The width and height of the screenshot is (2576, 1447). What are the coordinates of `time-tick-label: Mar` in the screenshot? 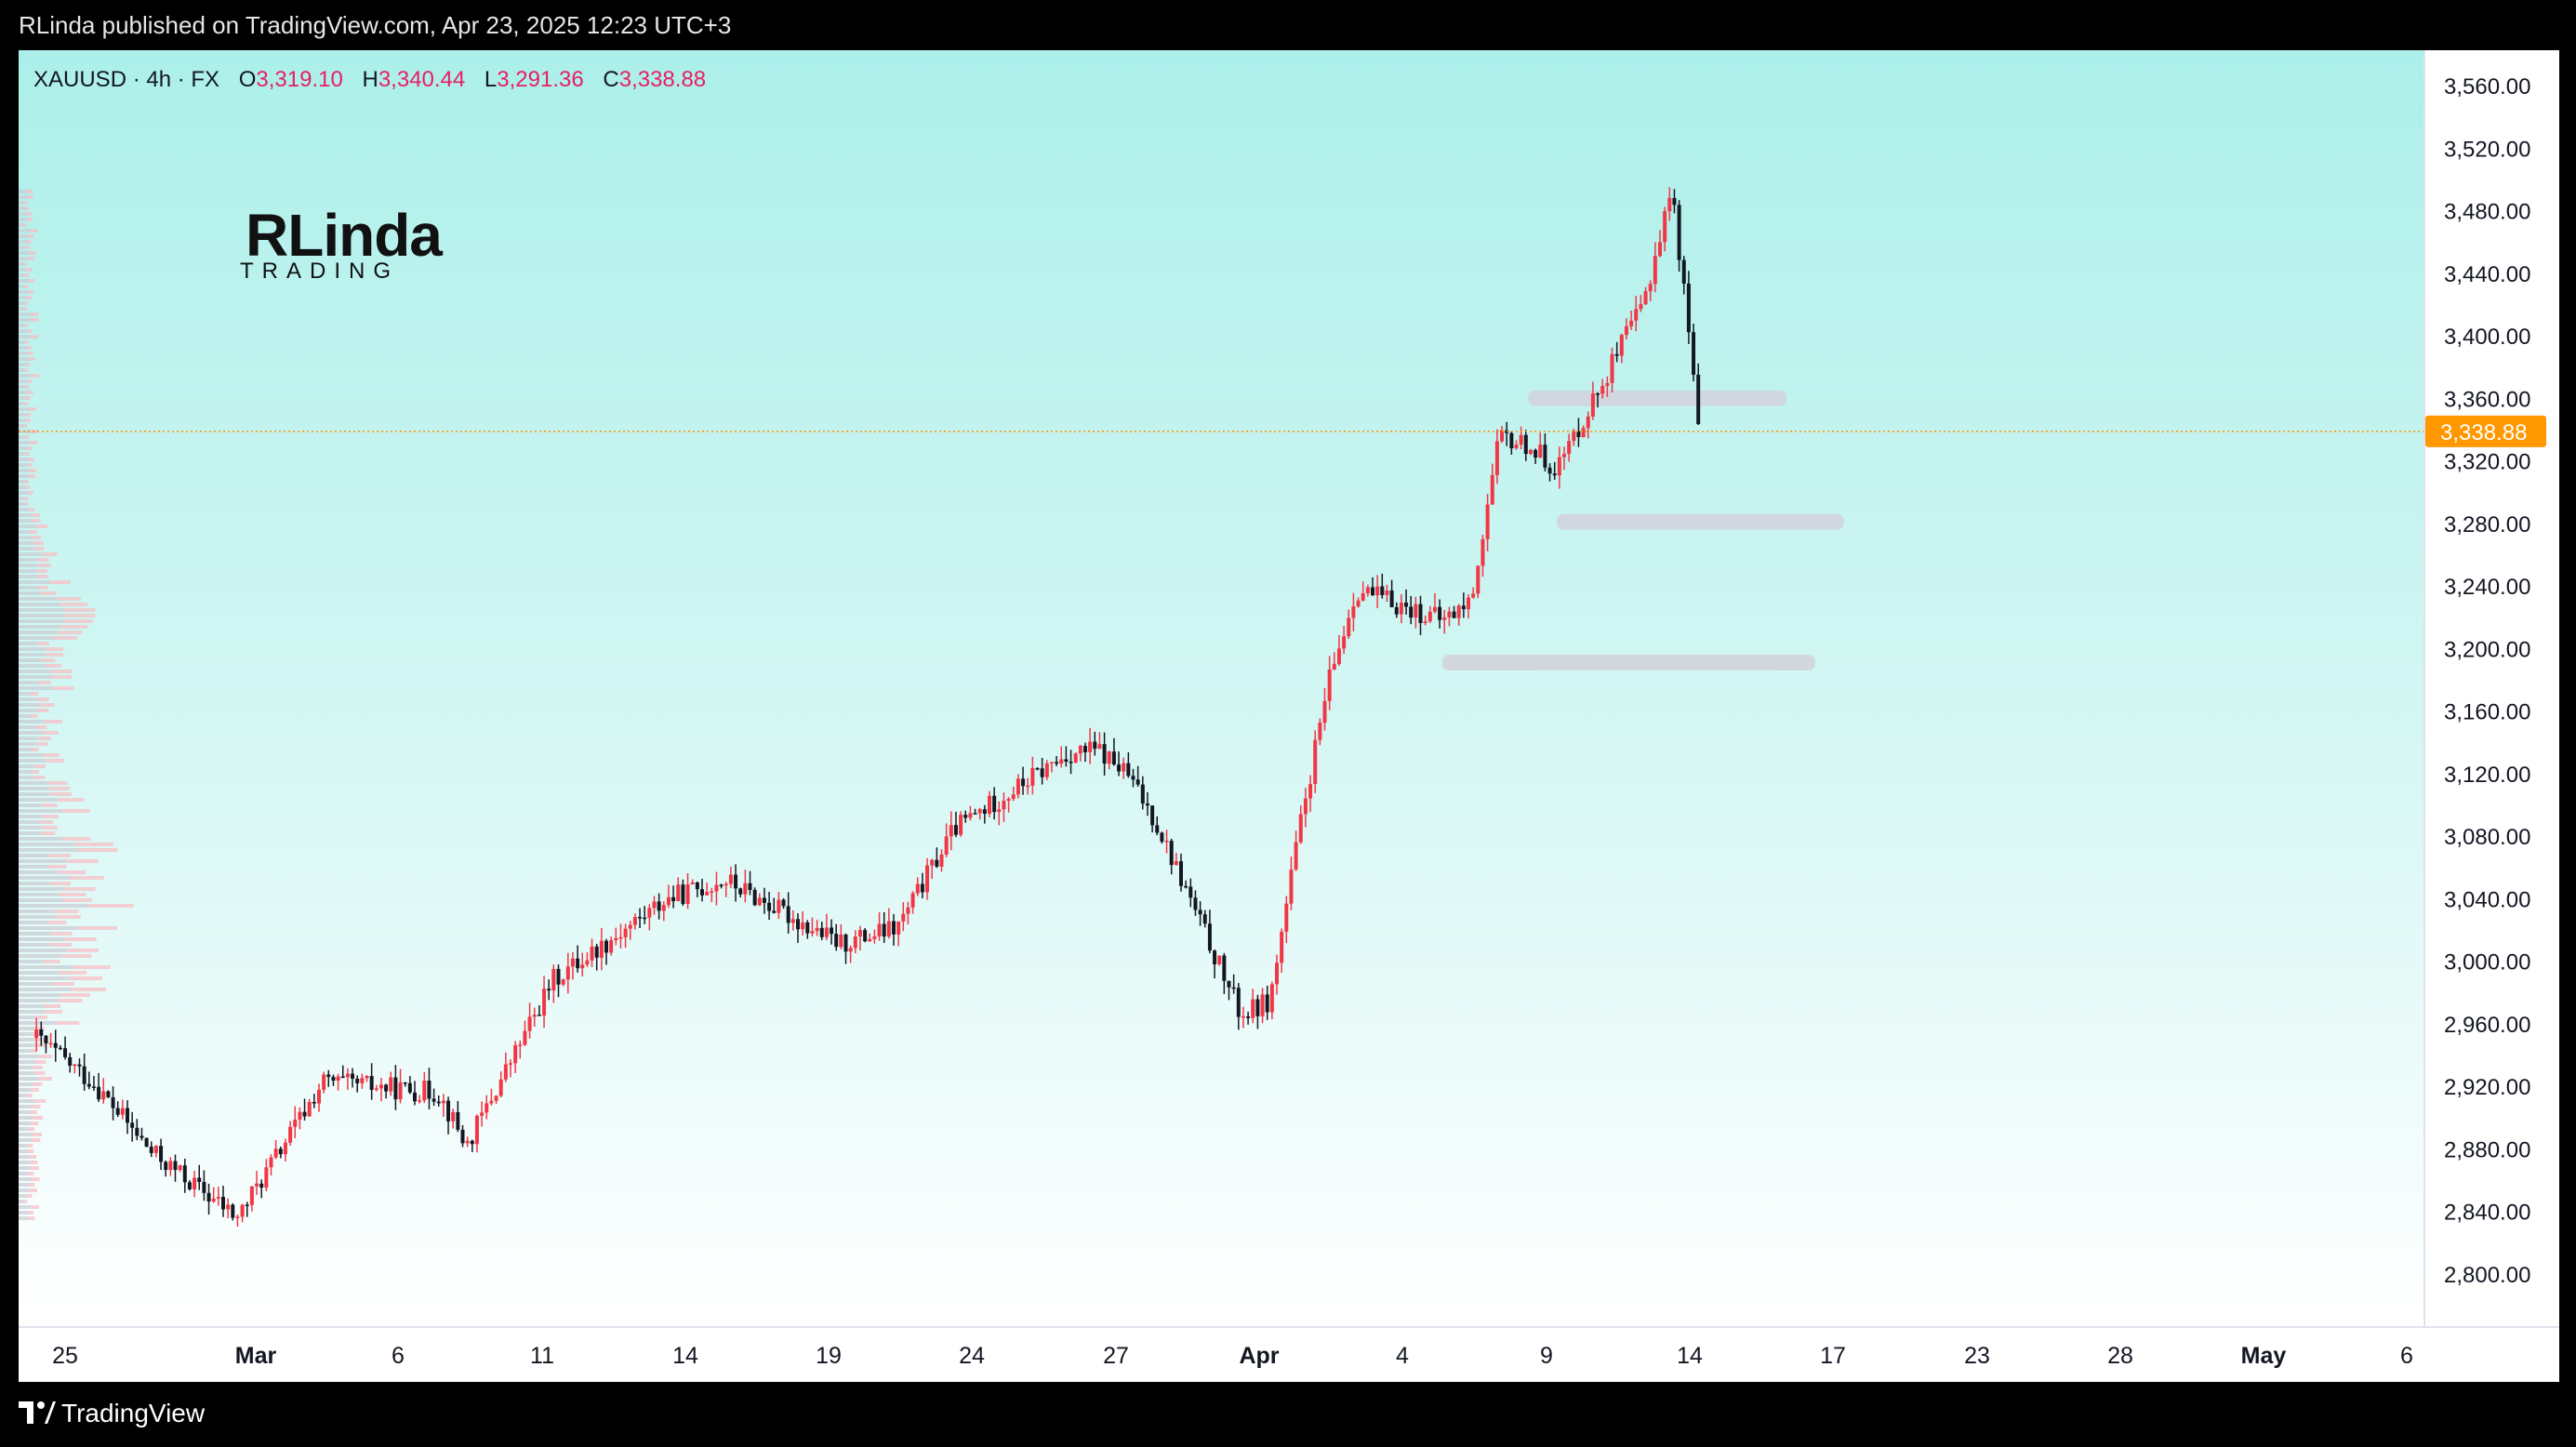 It's located at (256, 1356).